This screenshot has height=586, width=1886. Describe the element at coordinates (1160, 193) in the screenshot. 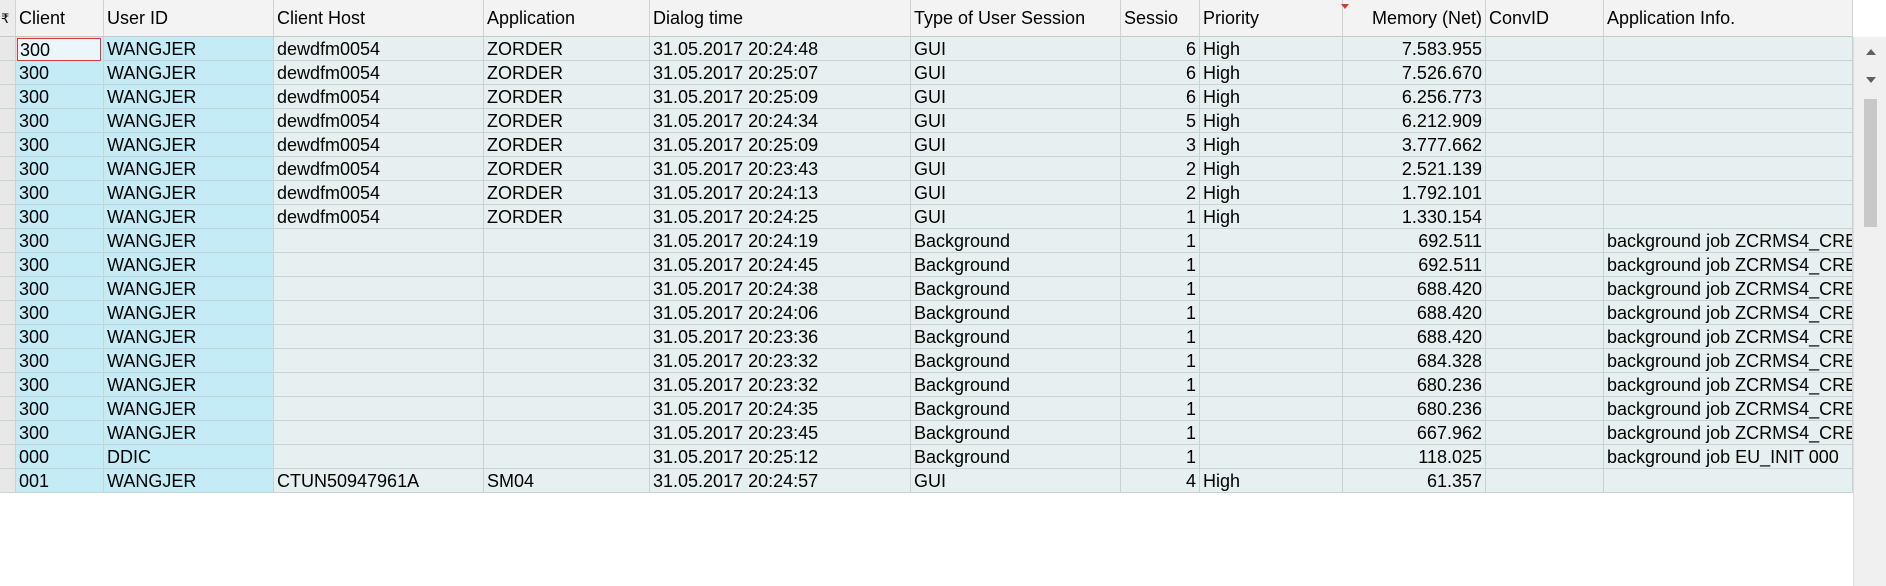

I see `cell-sessions: 2` at that location.